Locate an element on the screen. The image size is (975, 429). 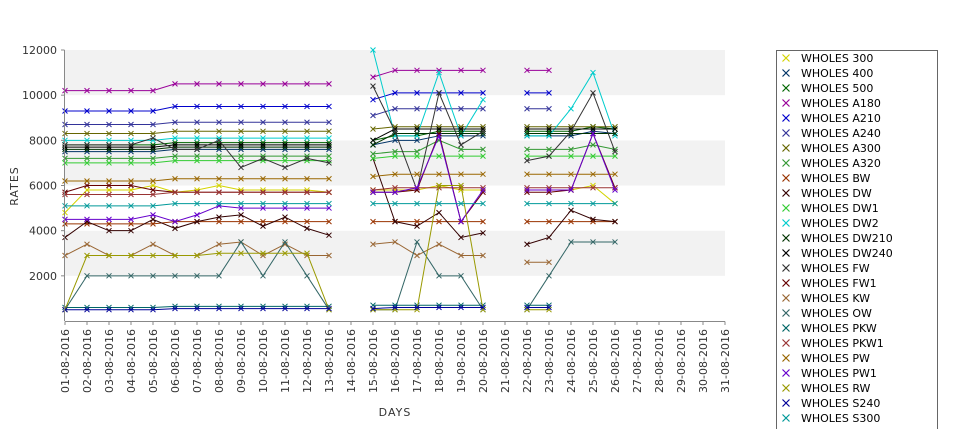
legend-label: WHOLES OW is located at coordinates (836, 313).